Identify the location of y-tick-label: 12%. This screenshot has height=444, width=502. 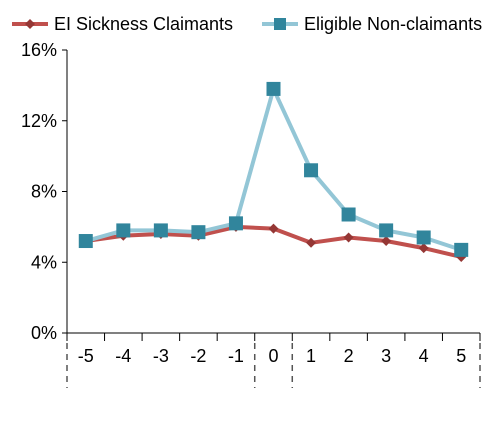
(39, 121).